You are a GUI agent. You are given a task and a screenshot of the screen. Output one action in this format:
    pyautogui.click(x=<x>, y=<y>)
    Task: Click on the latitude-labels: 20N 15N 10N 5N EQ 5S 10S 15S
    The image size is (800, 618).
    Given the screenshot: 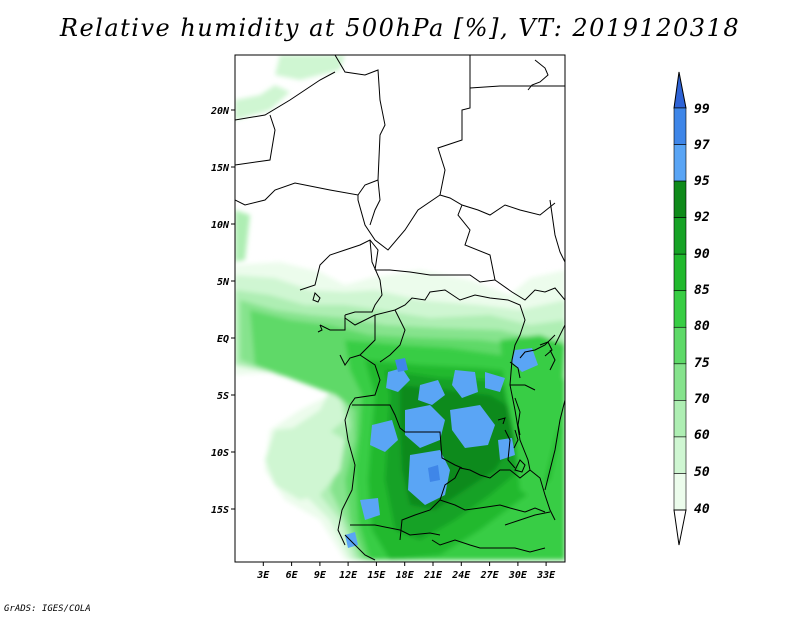 What is the action you would take?
    pyautogui.click(x=220, y=311)
    